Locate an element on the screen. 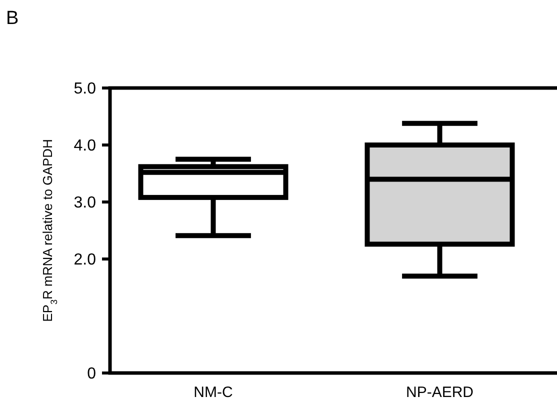 The width and height of the screenshot is (557, 407). x-tick-label: NP-AERD is located at coordinates (440, 392).